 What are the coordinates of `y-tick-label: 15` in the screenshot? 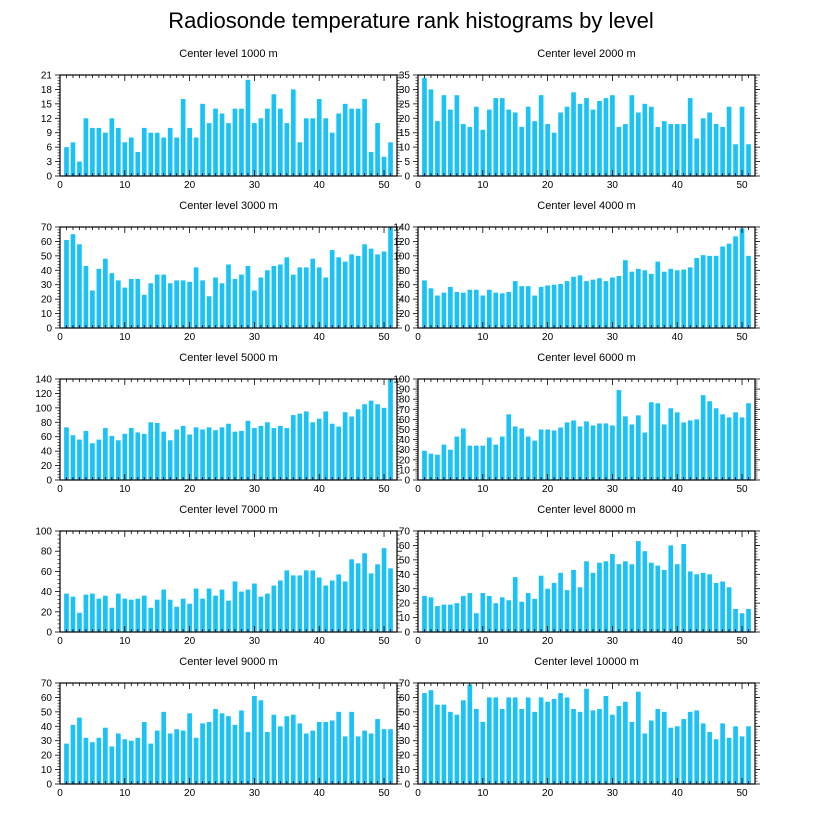 It's located at (47, 104).